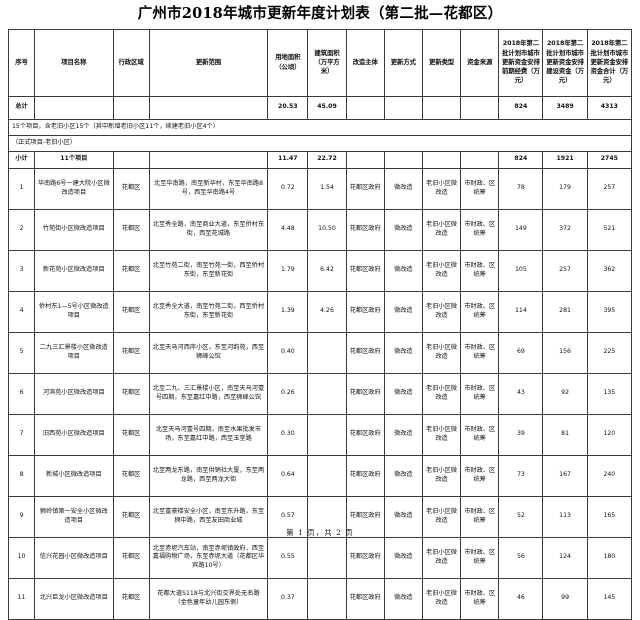  What do you see at coordinates (320, 532) in the screenshot?
I see `page-footer: 第 1 页，共 2 页` at bounding box center [320, 532].